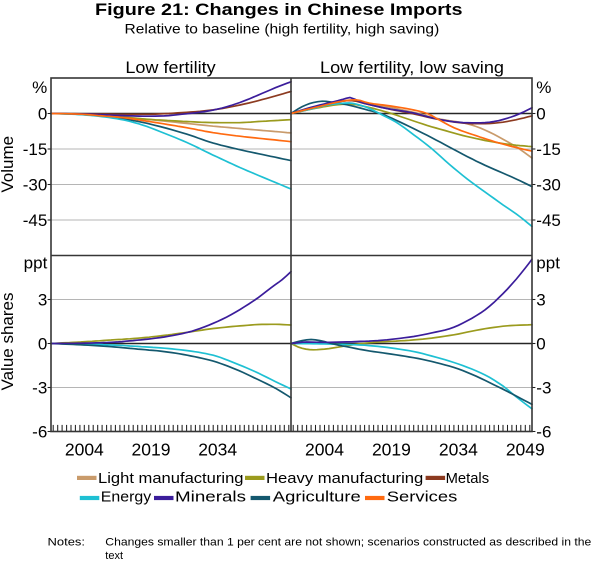  I want to click on svg-text: Low fertility, so click(170, 67).